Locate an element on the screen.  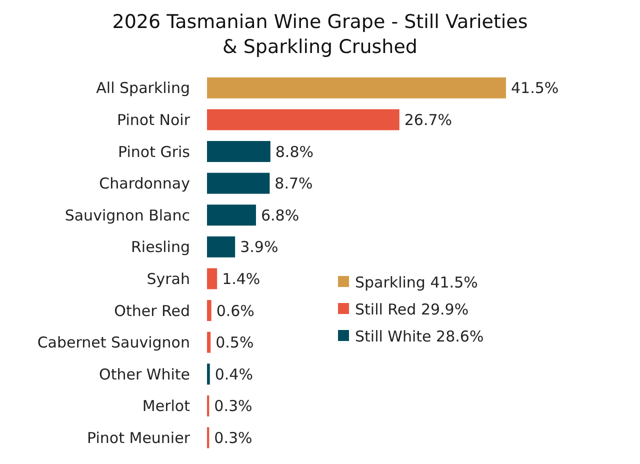
data-label: 0.5% is located at coordinates (235, 343).